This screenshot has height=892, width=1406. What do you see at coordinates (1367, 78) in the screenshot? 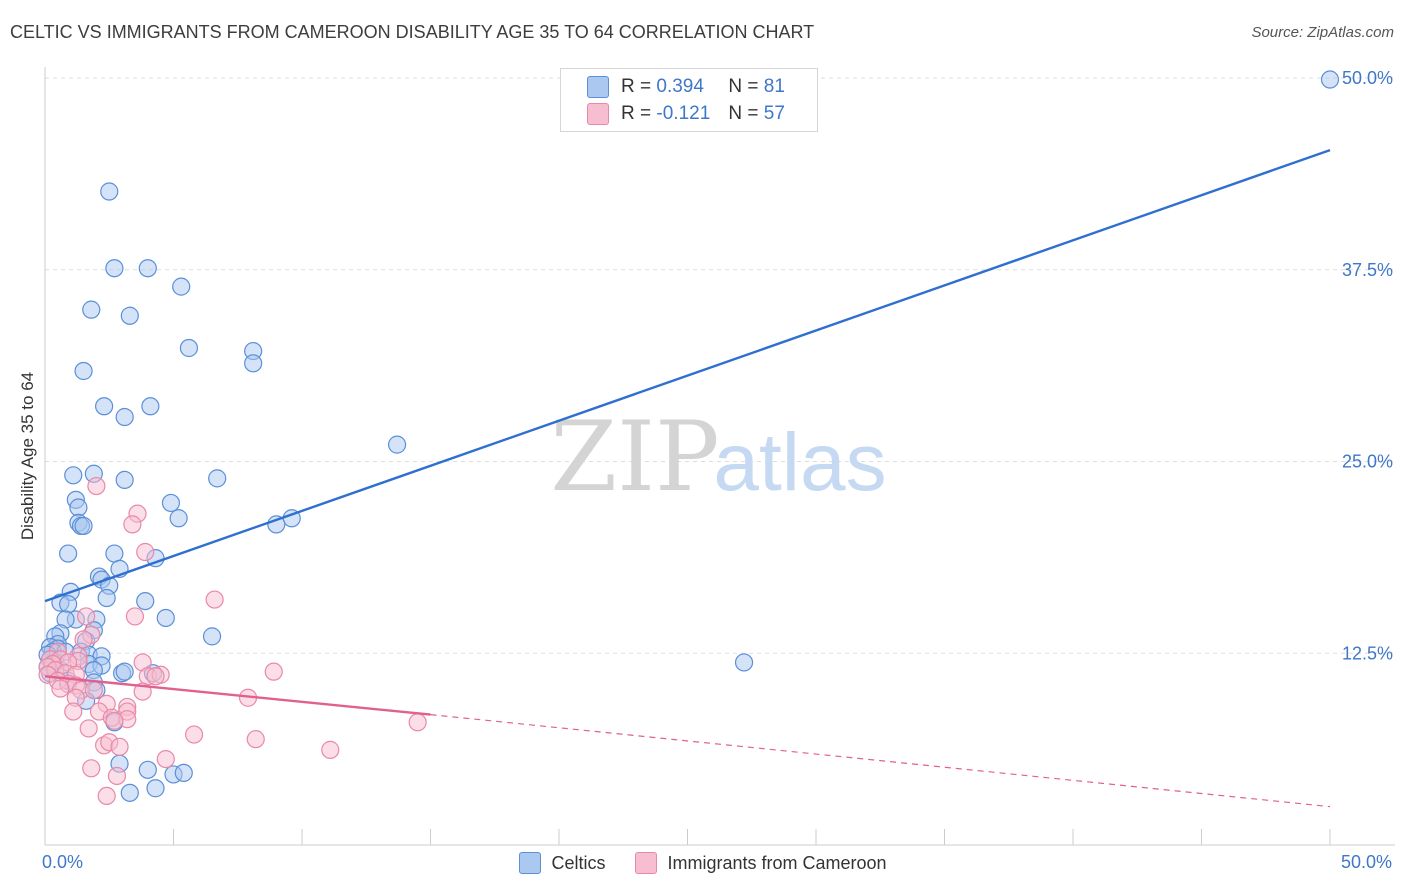
I see `y-tick-label: 50.0%` at bounding box center [1367, 78].